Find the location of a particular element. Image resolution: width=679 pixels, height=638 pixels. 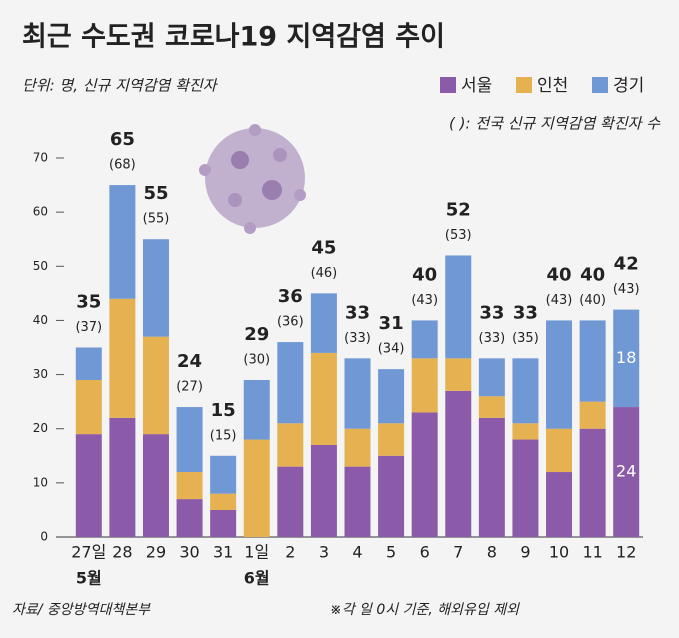

y-tick-label: 0 is located at coordinates (44, 537).